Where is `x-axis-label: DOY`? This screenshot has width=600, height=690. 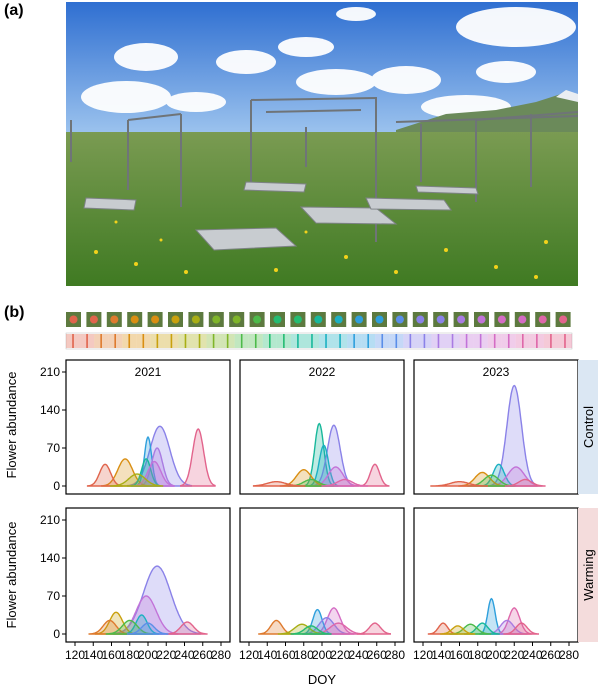 x-axis-label: DOY is located at coordinates (322, 679).